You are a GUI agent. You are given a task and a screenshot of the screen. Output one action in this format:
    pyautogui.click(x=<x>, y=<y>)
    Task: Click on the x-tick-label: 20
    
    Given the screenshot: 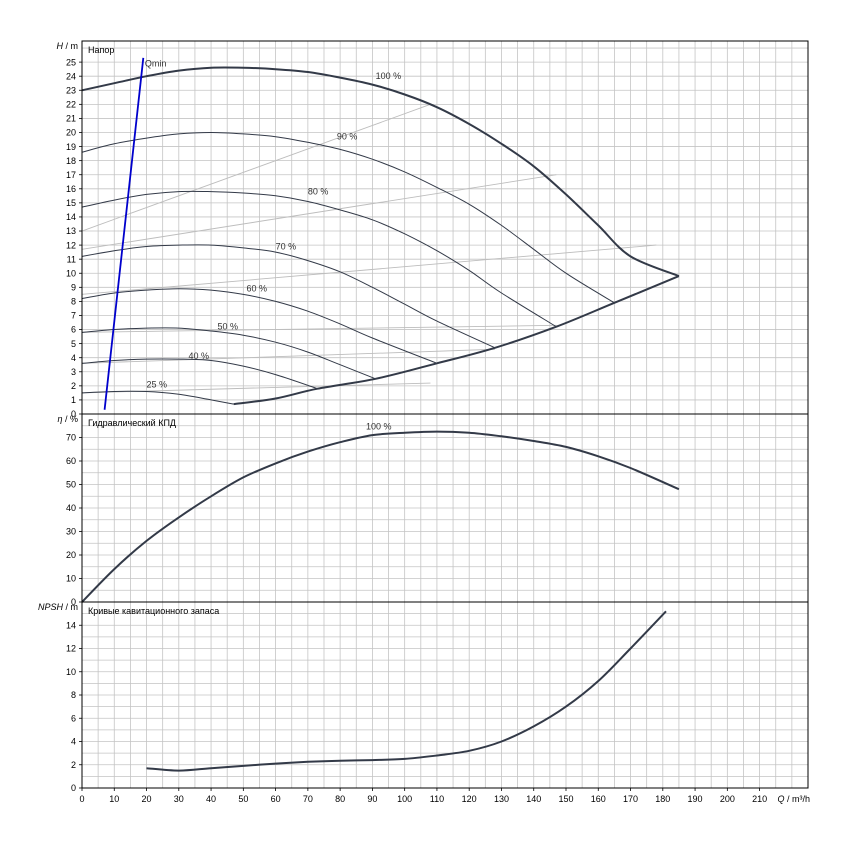 What is the action you would take?
    pyautogui.click(x=147, y=799)
    